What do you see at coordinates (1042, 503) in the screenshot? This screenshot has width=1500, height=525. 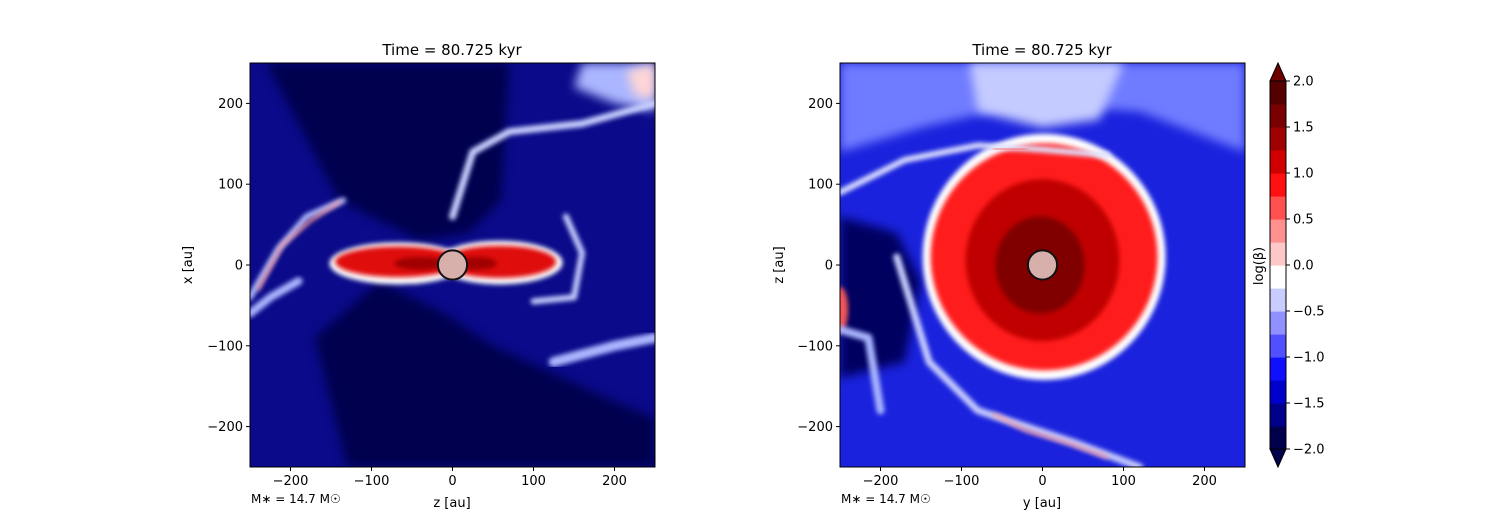 I see `right-xlabel: y [au]` at bounding box center [1042, 503].